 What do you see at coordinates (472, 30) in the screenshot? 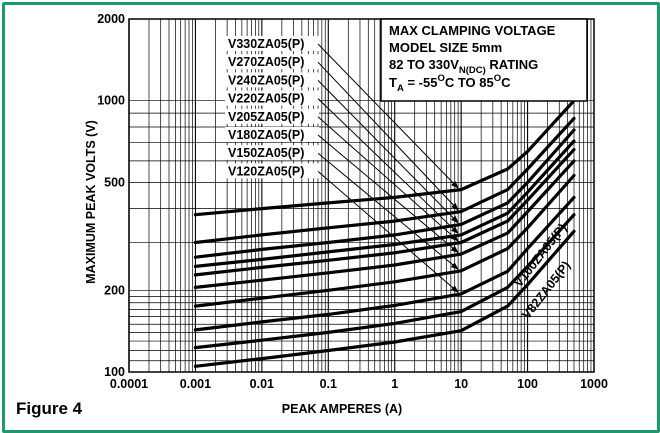
I see `annotation-line-1: MAX CLAMPING VOLTAGE` at bounding box center [472, 30].